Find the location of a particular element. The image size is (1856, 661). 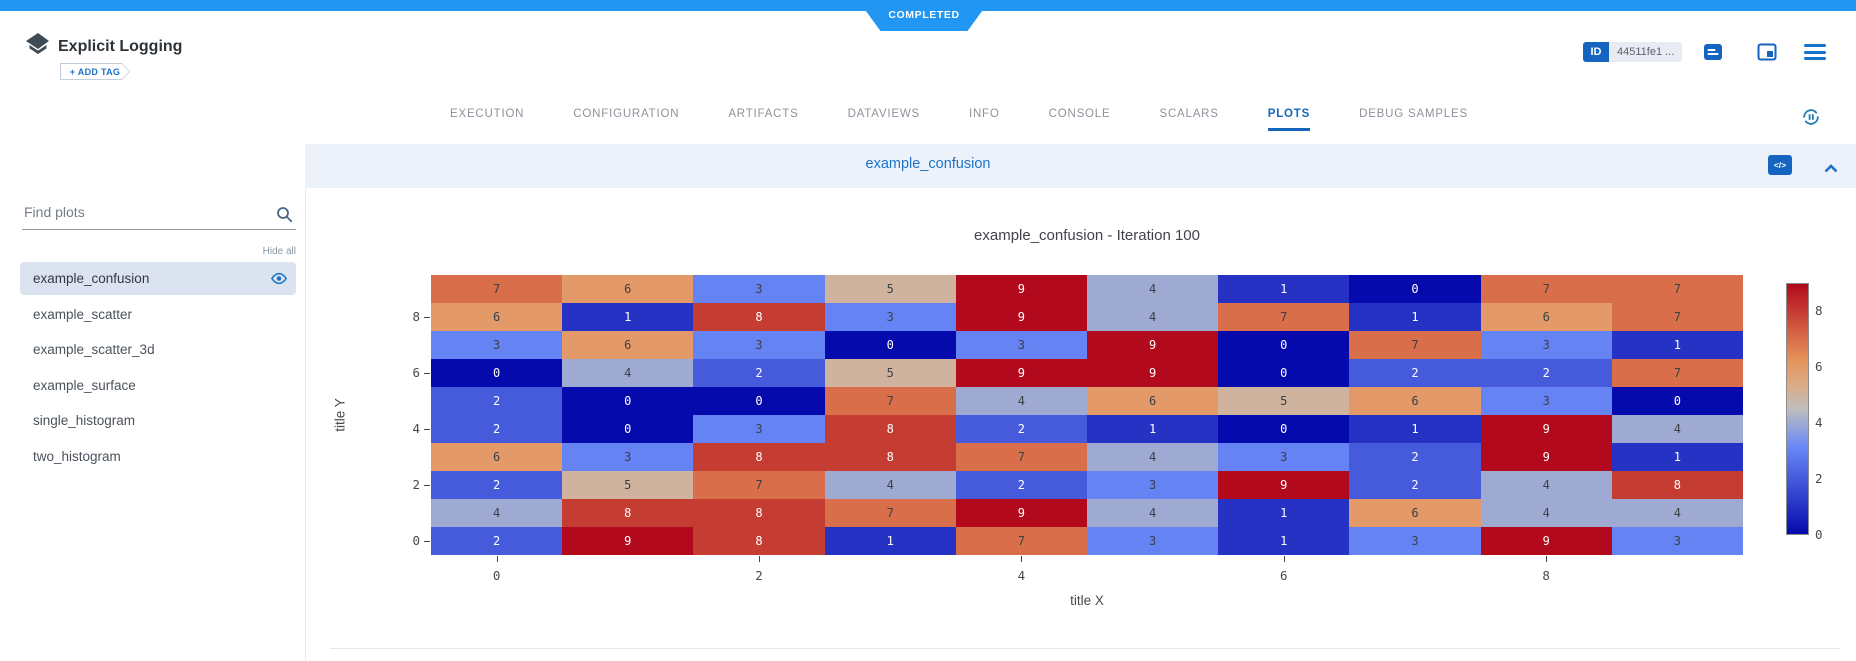

tab-configuration: CONFIGURATION is located at coordinates (626, 114).